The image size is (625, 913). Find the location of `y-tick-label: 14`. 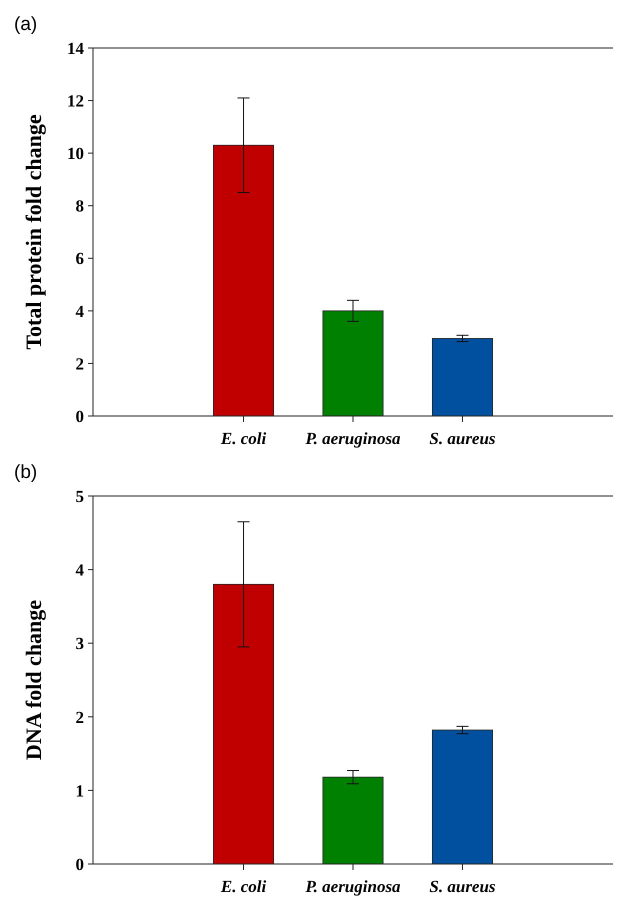

y-tick-label: 14 is located at coordinates (75, 48).